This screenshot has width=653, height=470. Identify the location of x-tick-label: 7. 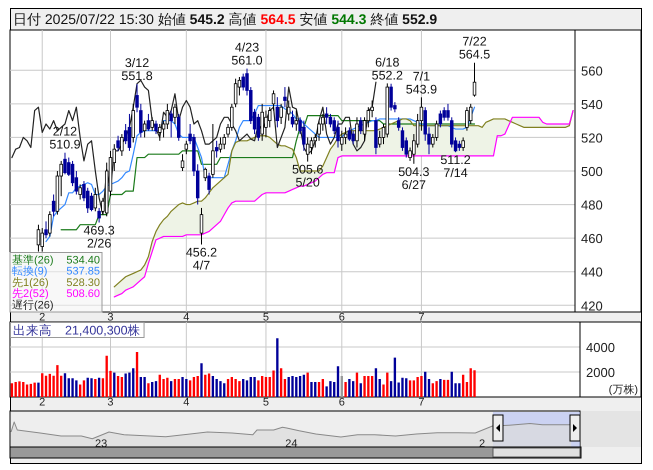
(421, 402).